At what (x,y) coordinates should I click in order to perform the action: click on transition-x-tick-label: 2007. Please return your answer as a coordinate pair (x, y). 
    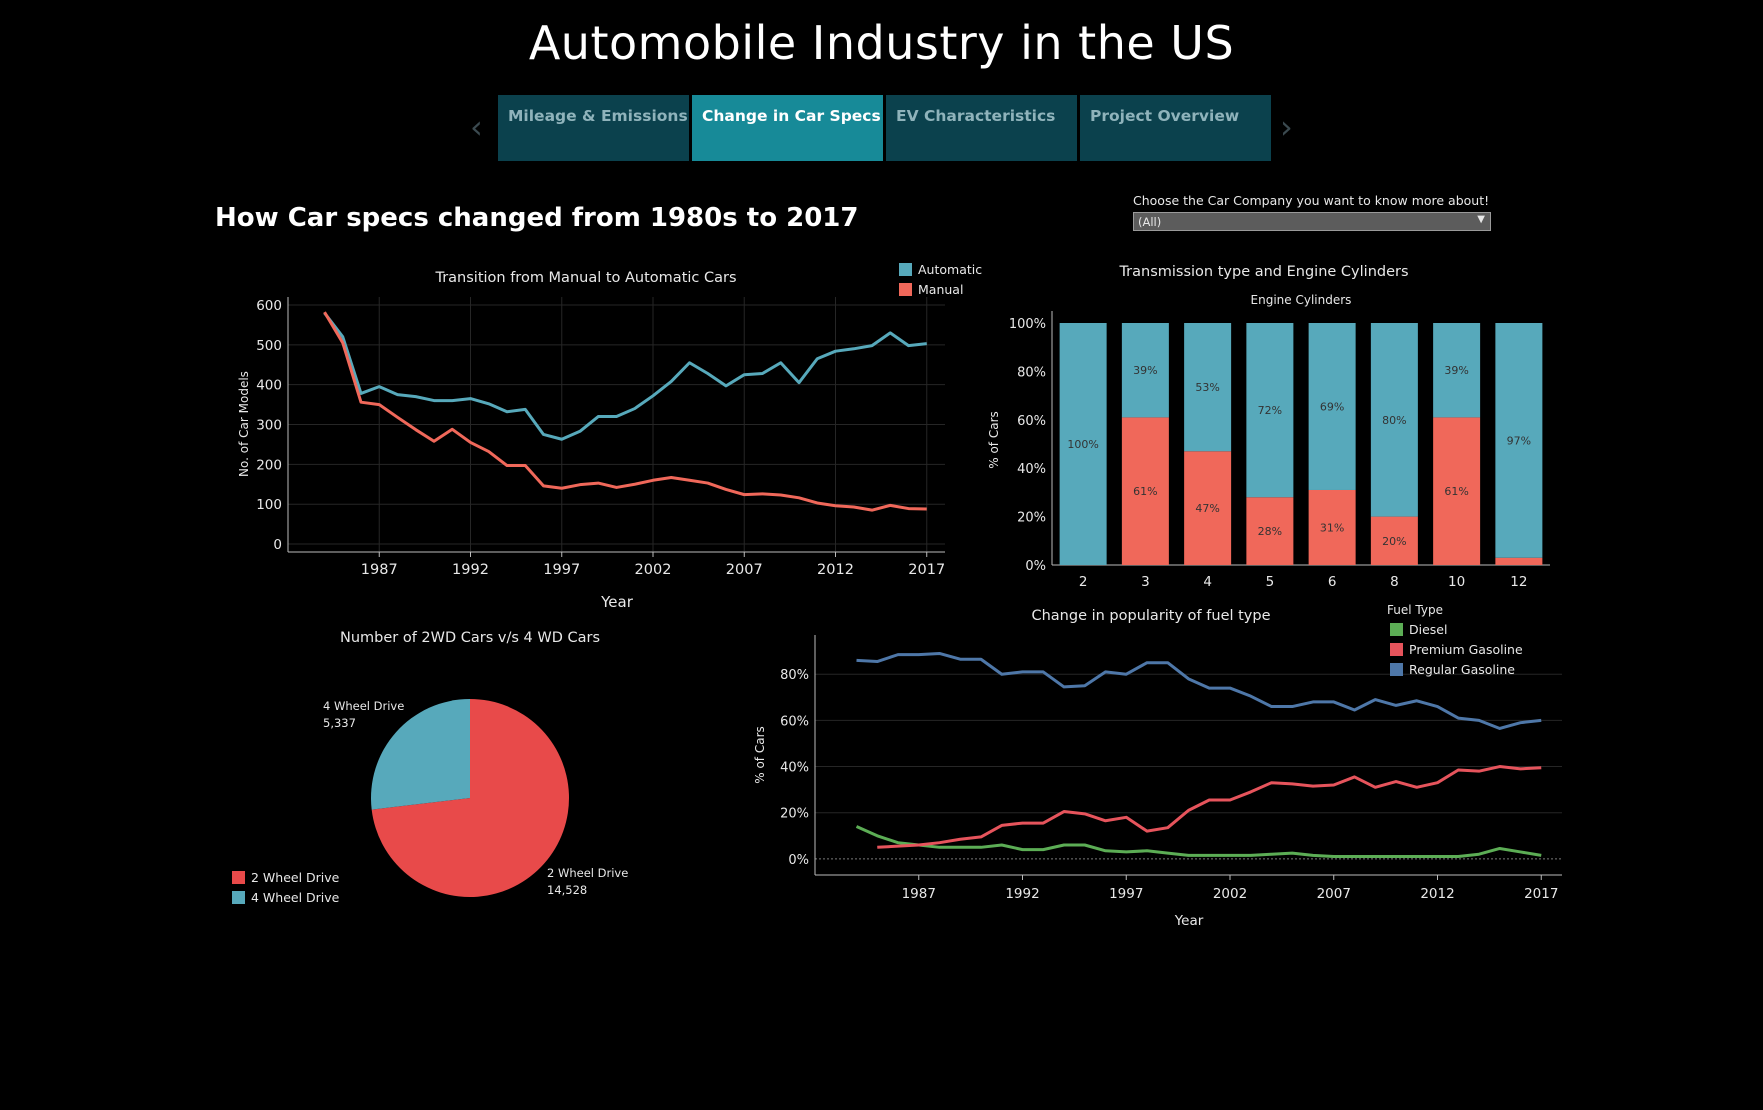
    Looking at the image, I should click on (744, 570).